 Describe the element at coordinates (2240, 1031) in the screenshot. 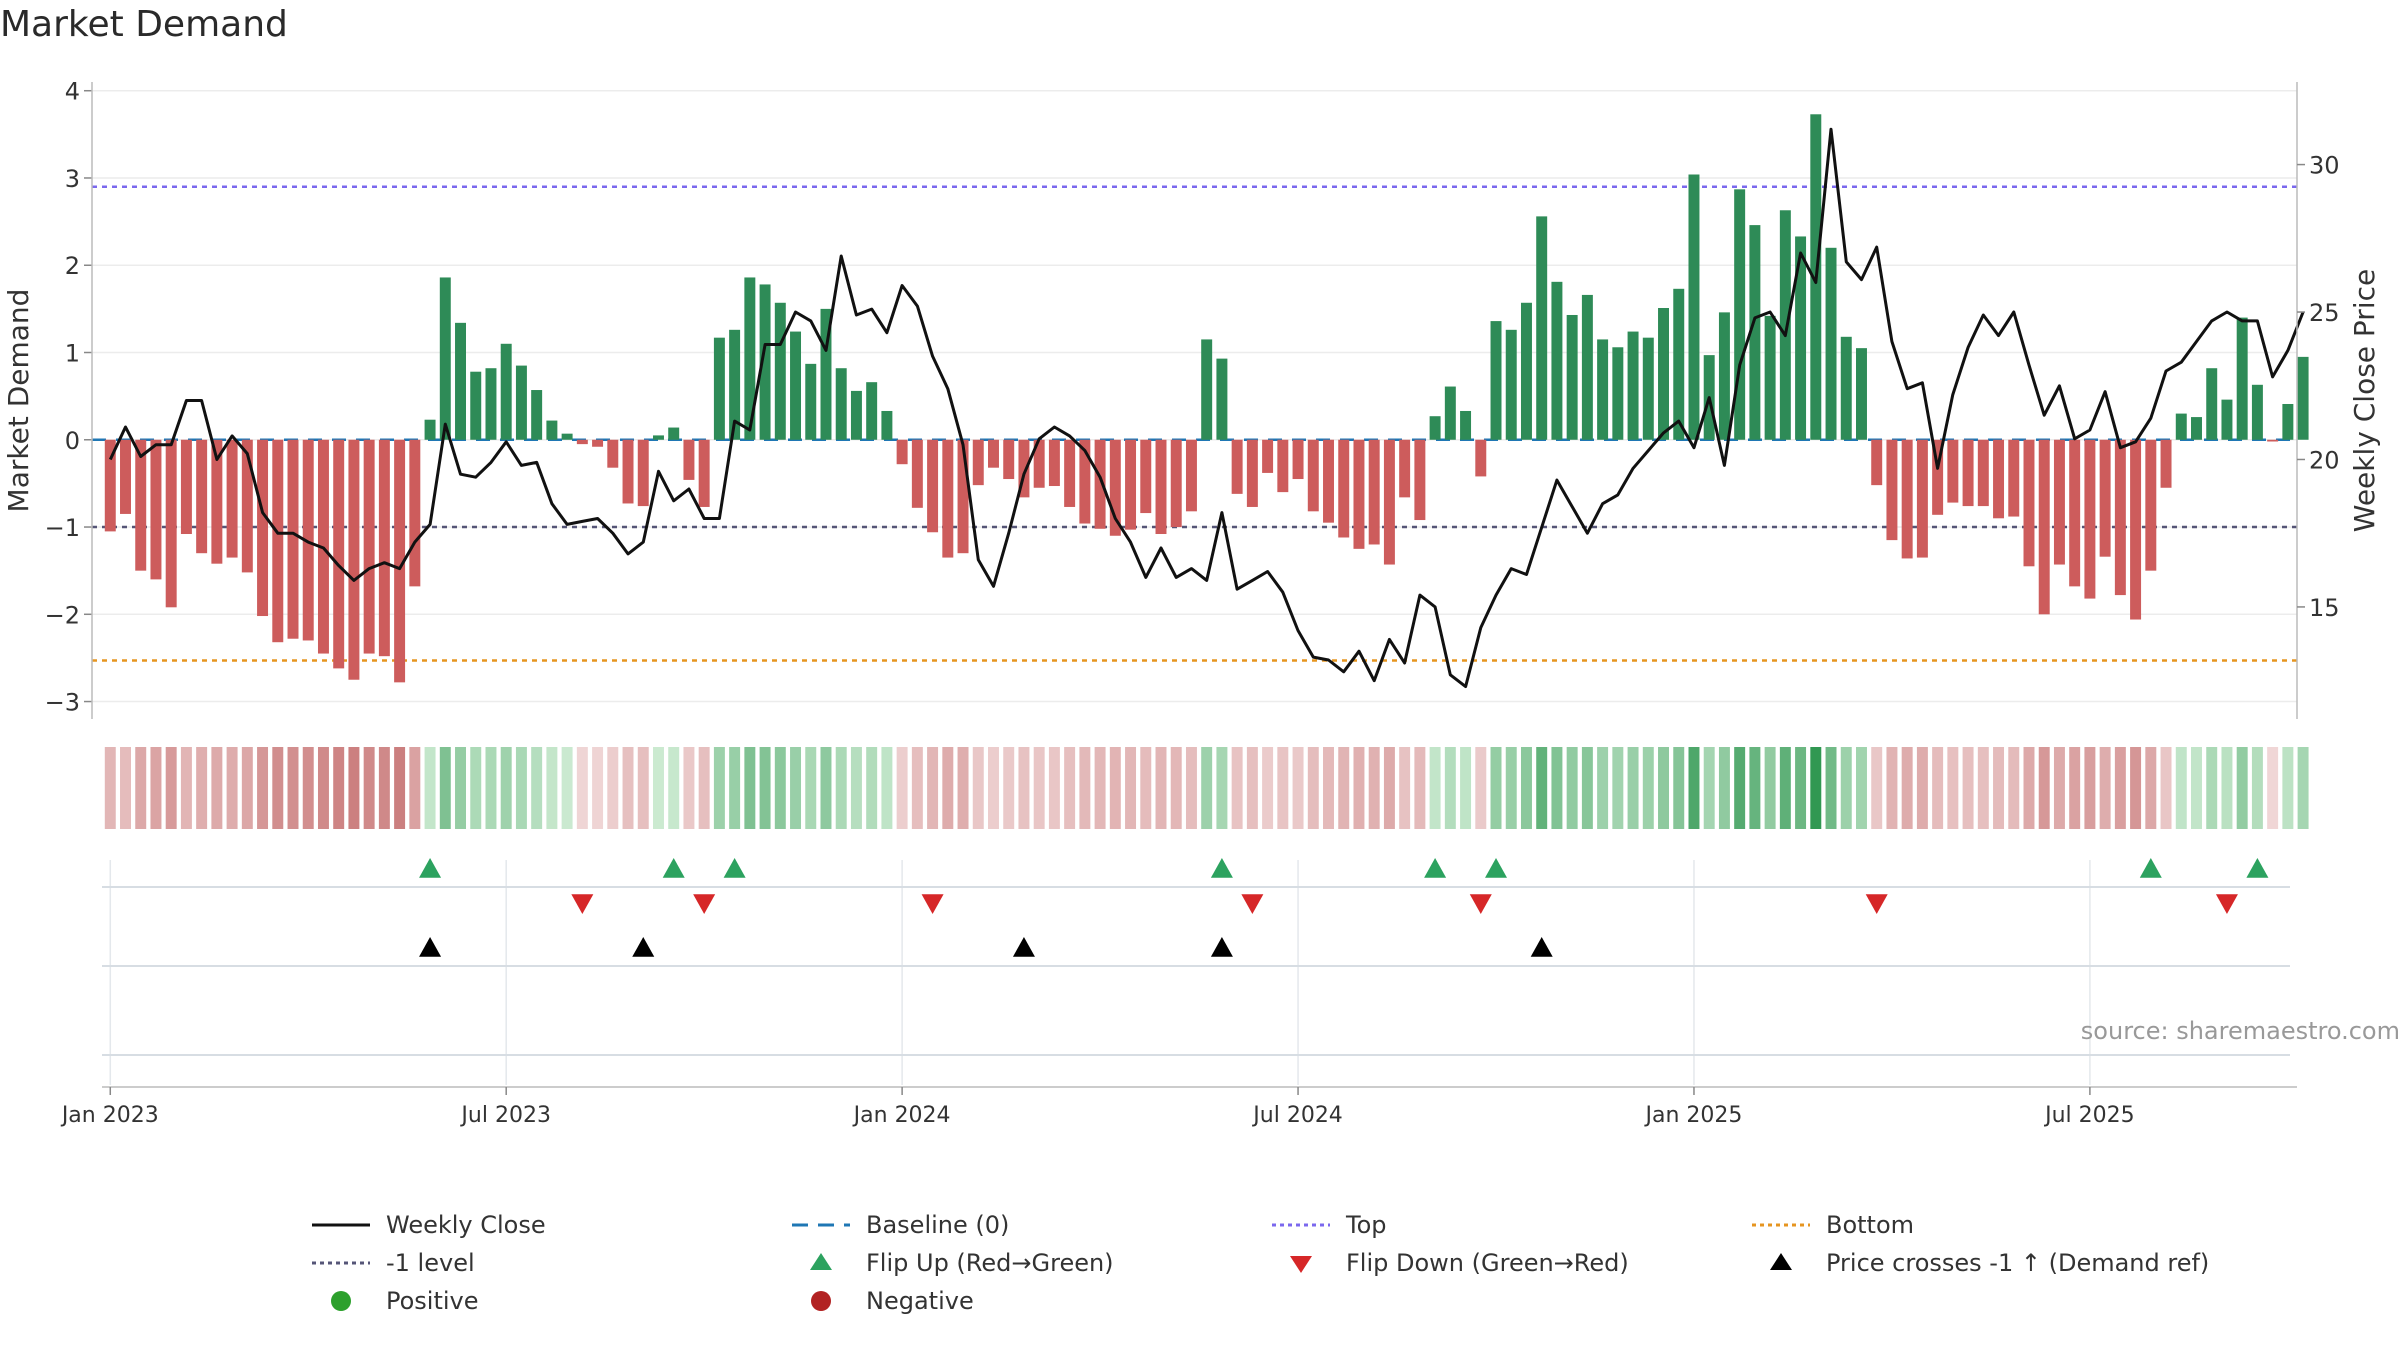

I see `source-note: source: sharemaestro.com` at that location.